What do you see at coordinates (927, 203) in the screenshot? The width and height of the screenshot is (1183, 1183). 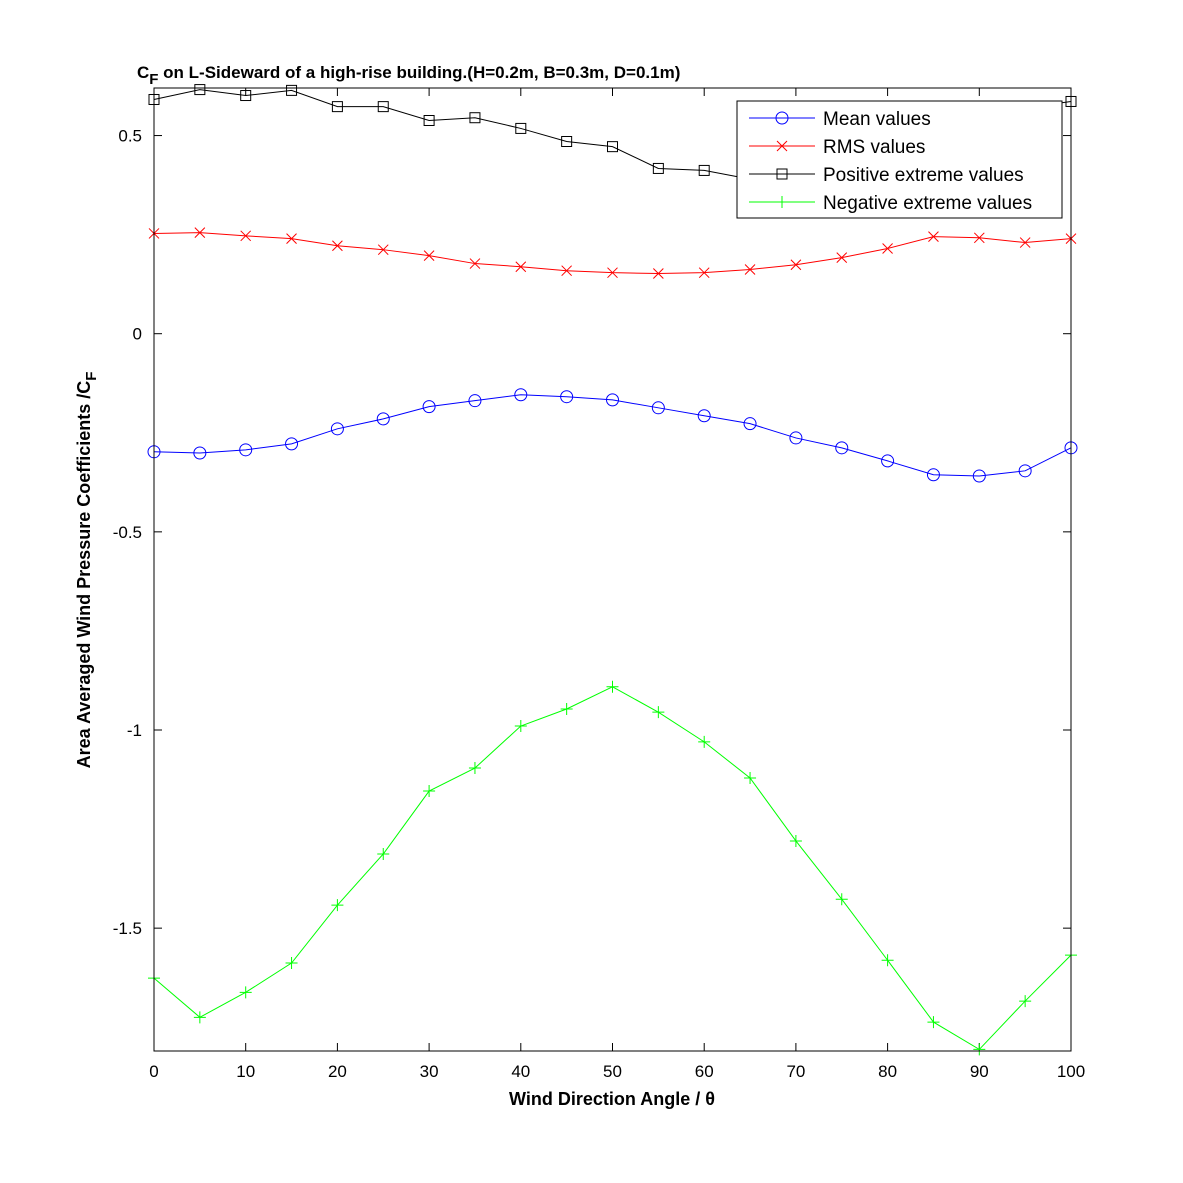 I see `legend-label: Negative extreme values` at bounding box center [927, 203].